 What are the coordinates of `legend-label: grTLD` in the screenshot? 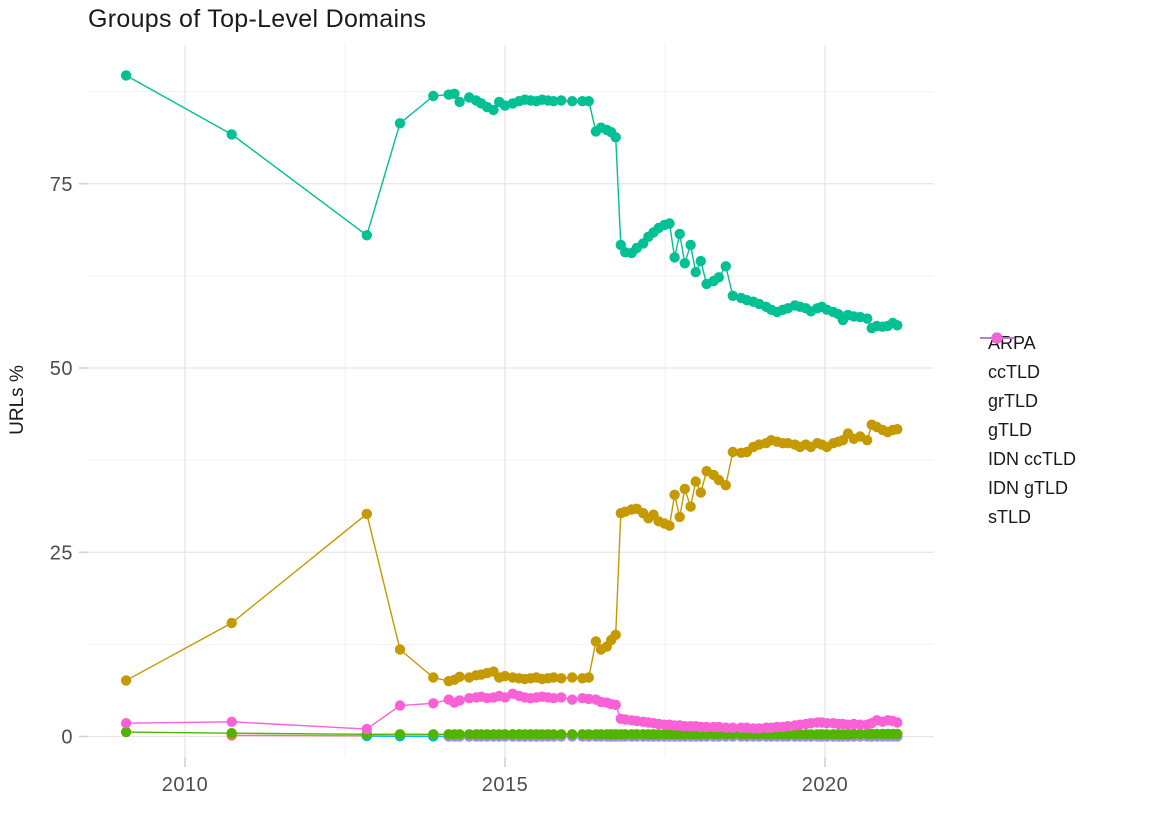 It's located at (1013, 401).